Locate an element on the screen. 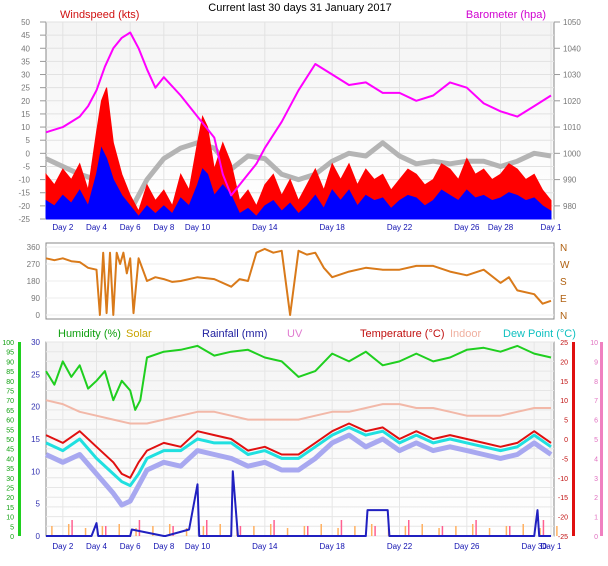  wind-left-tick-label: 20 is located at coordinates (25, 101).